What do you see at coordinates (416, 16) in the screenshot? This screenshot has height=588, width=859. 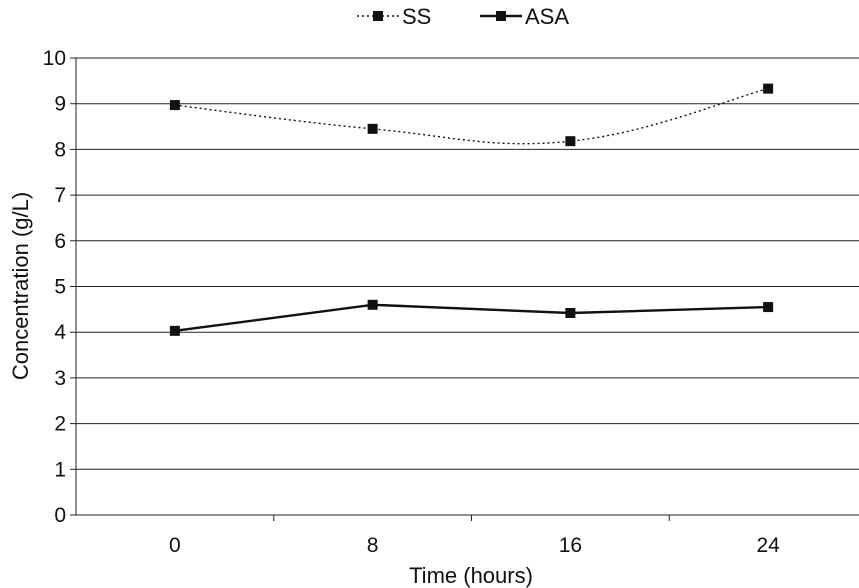 I see `legend-label-ss: SS` at bounding box center [416, 16].